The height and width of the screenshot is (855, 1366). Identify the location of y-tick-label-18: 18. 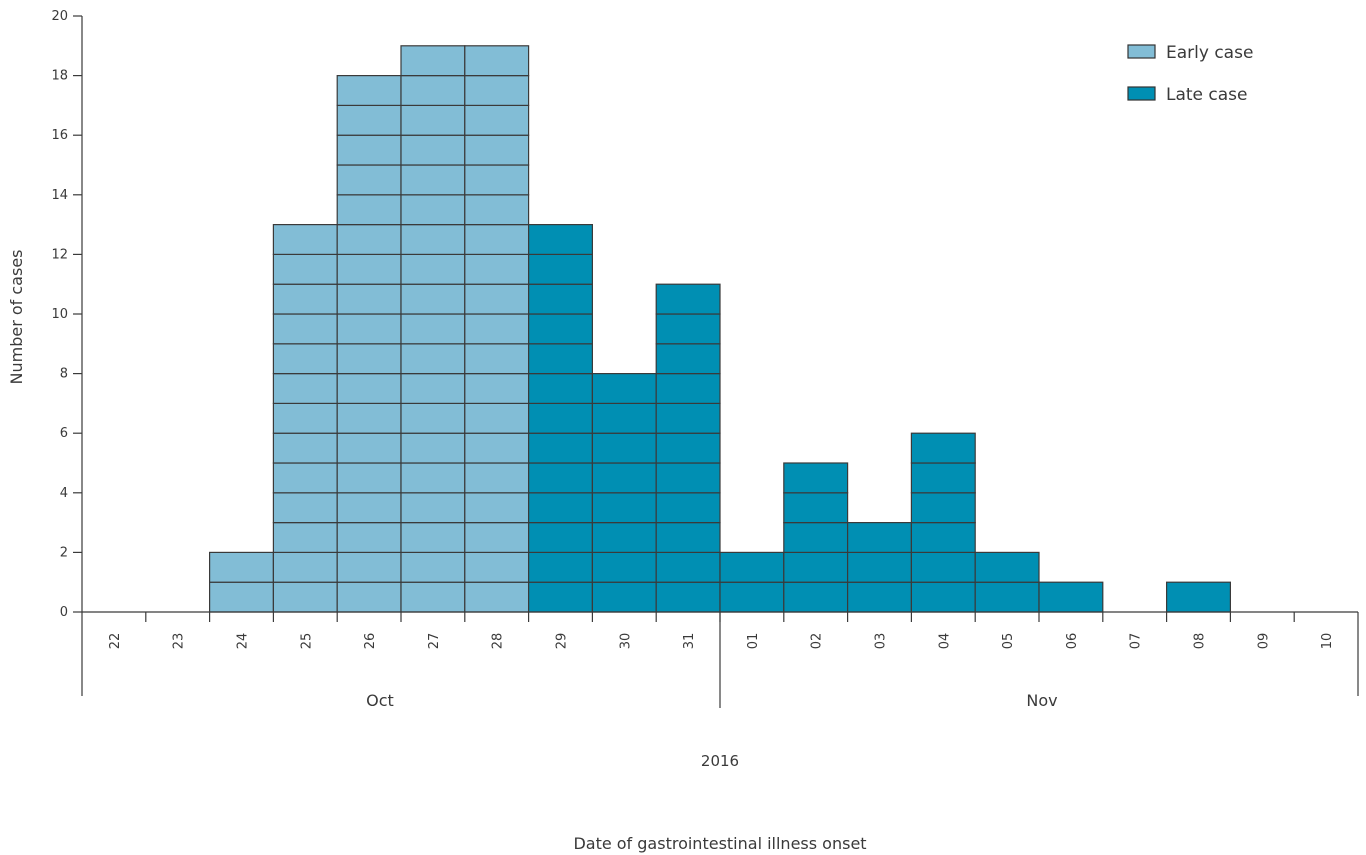
(59, 76).